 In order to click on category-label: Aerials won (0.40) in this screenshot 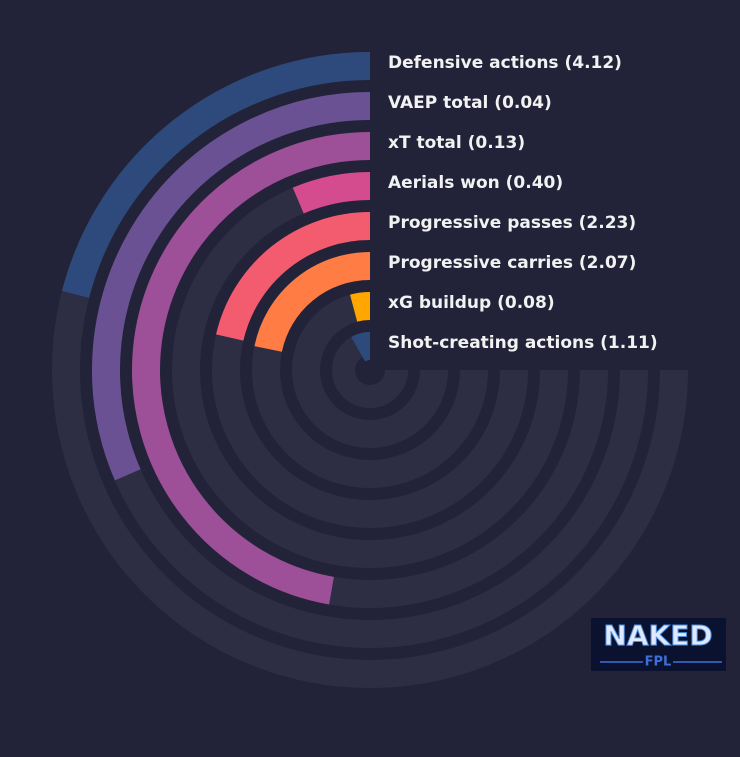, I will do `click(475, 183)`.